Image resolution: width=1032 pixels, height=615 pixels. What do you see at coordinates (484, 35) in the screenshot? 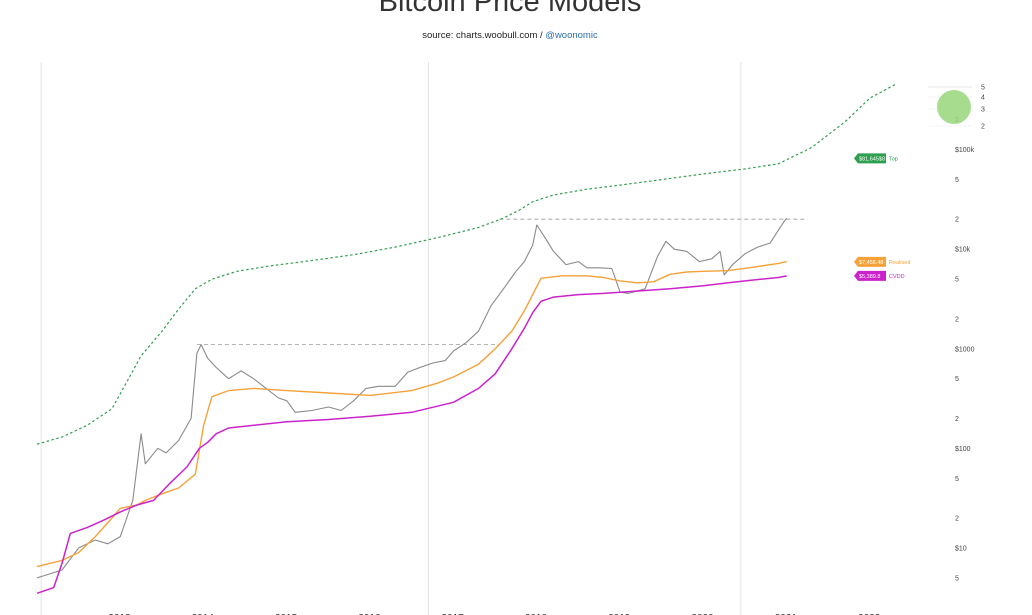
I see `source-text: source: charts.woobull.com /` at bounding box center [484, 35].